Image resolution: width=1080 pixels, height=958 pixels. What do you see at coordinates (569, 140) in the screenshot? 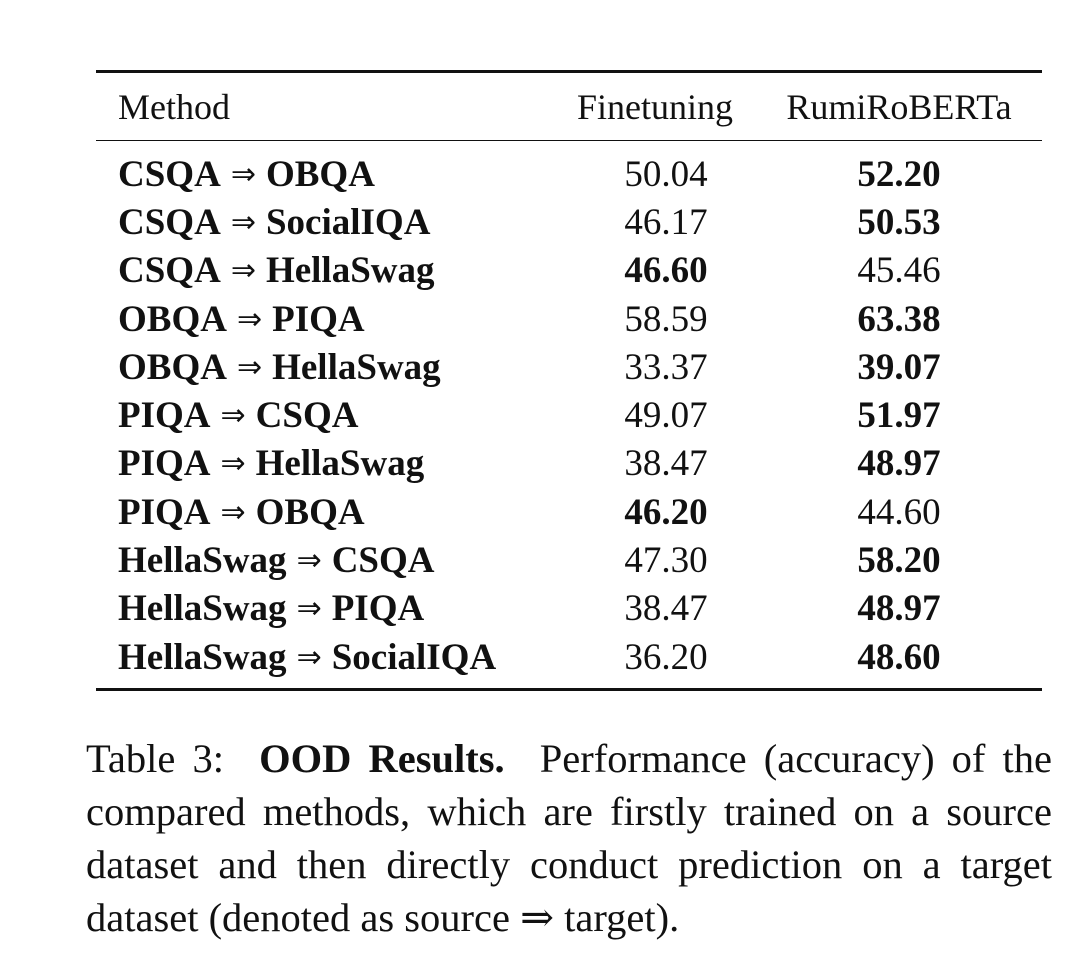
I see `table-mid-rule` at bounding box center [569, 140].